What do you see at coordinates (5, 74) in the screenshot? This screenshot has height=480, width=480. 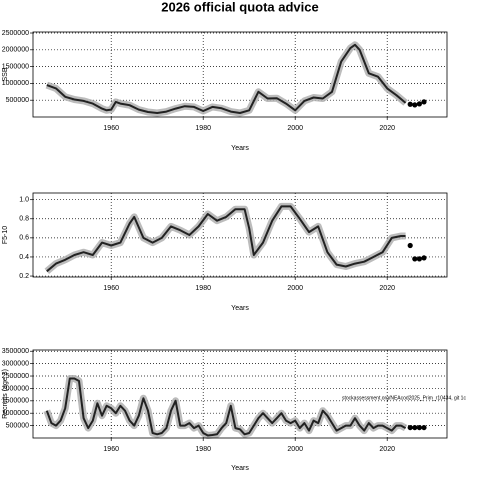 I see `y-axis-label: SSB` at bounding box center [5, 74].